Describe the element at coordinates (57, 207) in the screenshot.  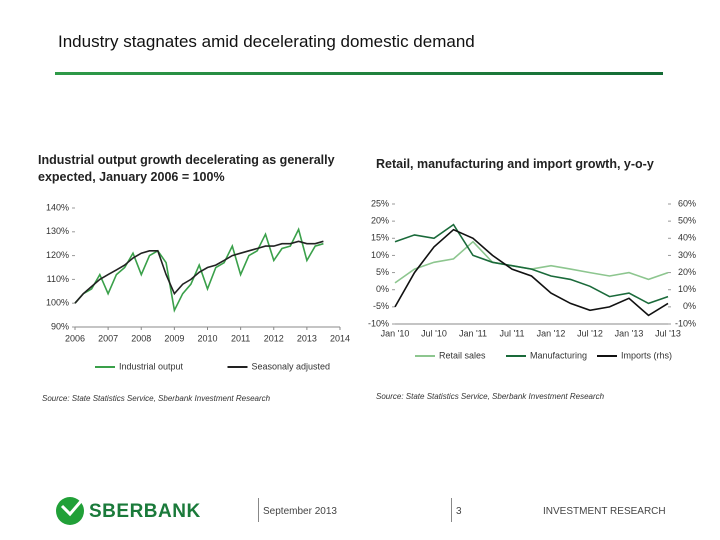
I see `y-tick-label: 140%` at that location.